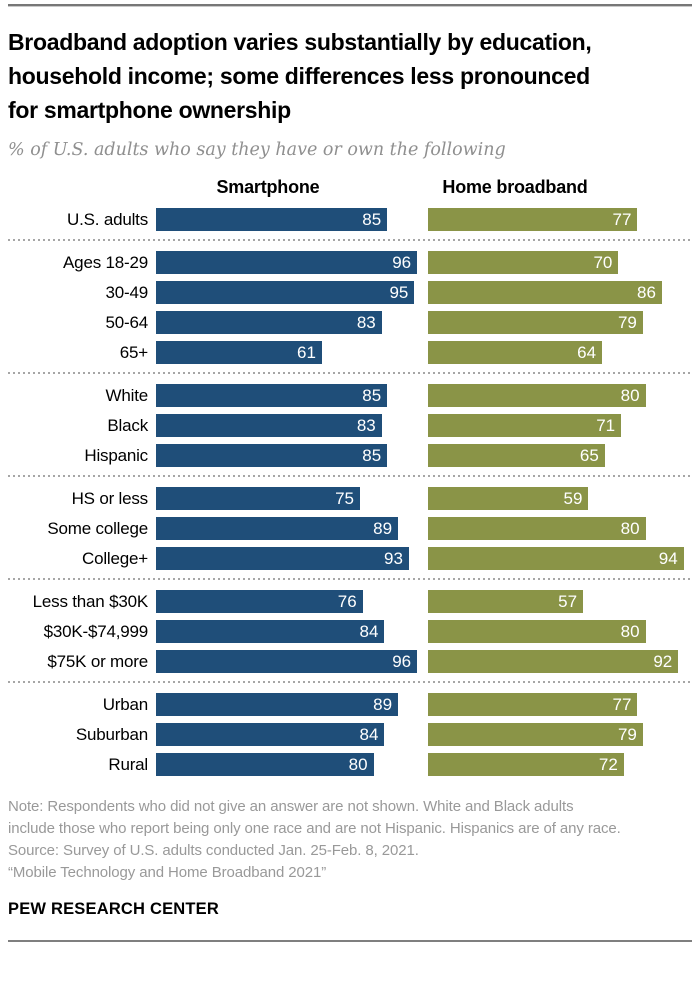 Image resolution: width=700 pixels, height=992 pixels. I want to click on table-row: White 85 80, so click(350, 395).